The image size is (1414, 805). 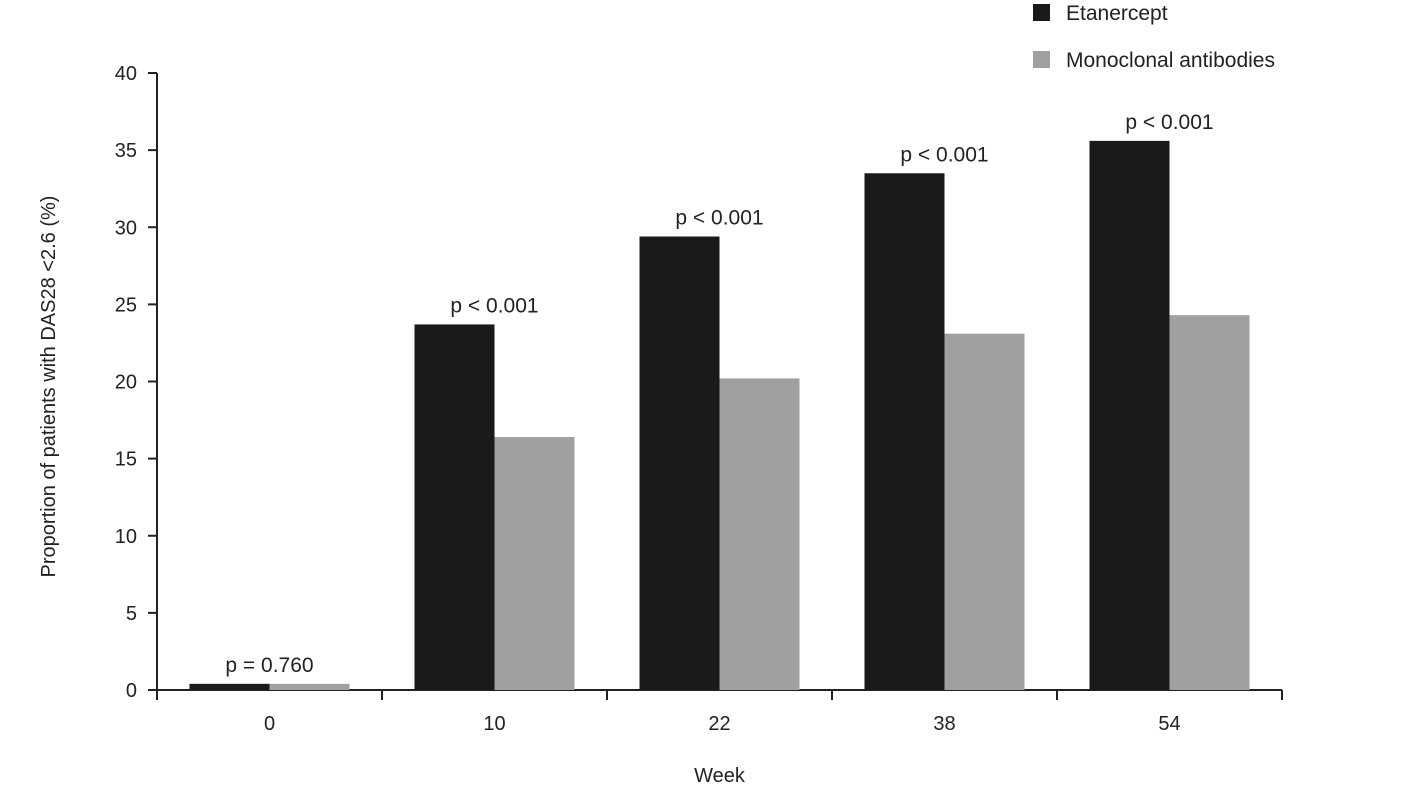 I want to click on y-tick-label: 5, so click(x=131, y=614).